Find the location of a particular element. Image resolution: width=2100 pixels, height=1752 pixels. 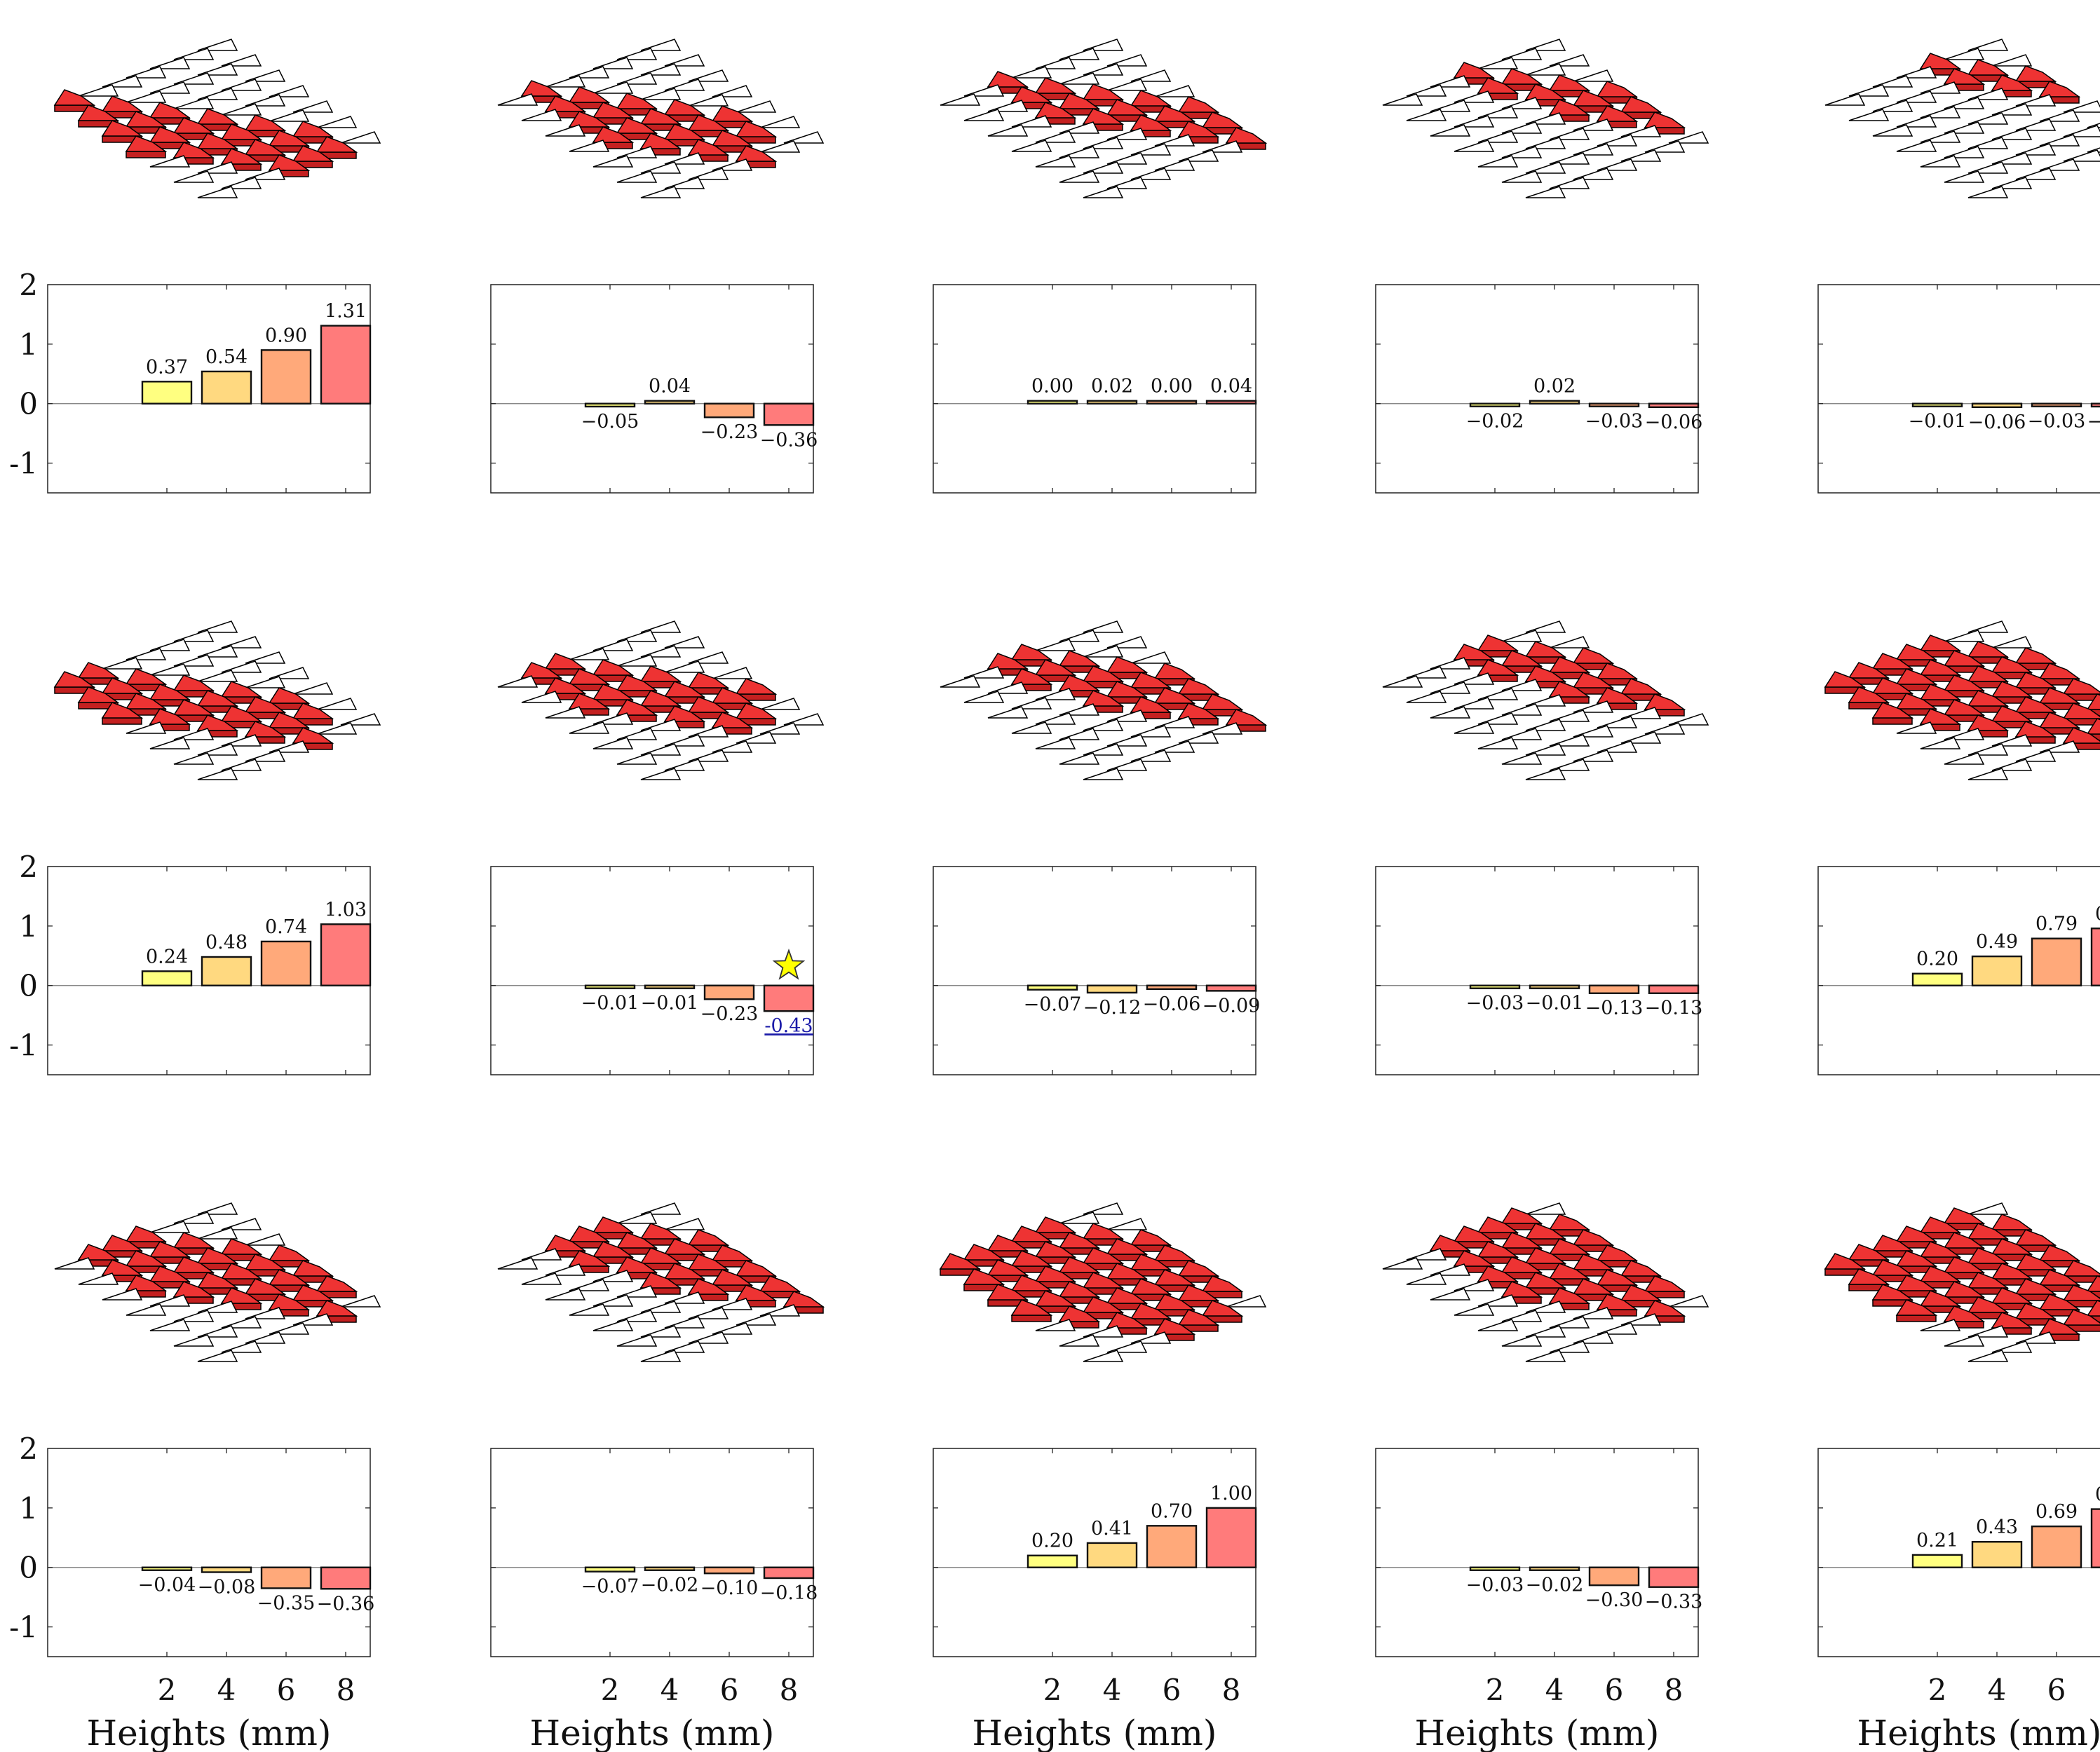

x-tick-label: 6 is located at coordinates (1614, 1690).